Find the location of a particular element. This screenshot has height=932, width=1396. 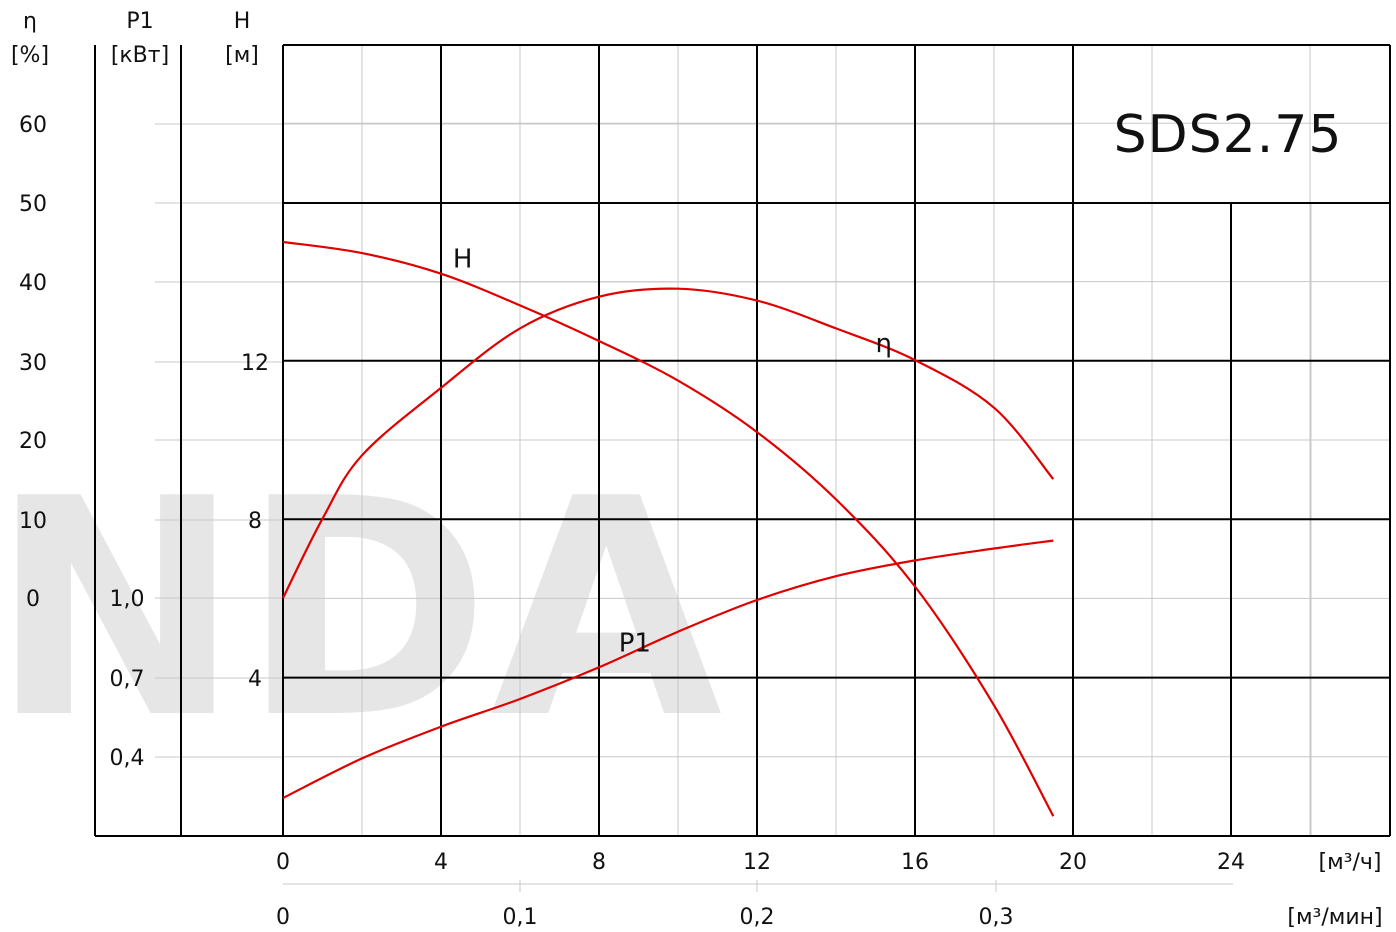

p1-axis-symbol: P1 is located at coordinates (139, 21).